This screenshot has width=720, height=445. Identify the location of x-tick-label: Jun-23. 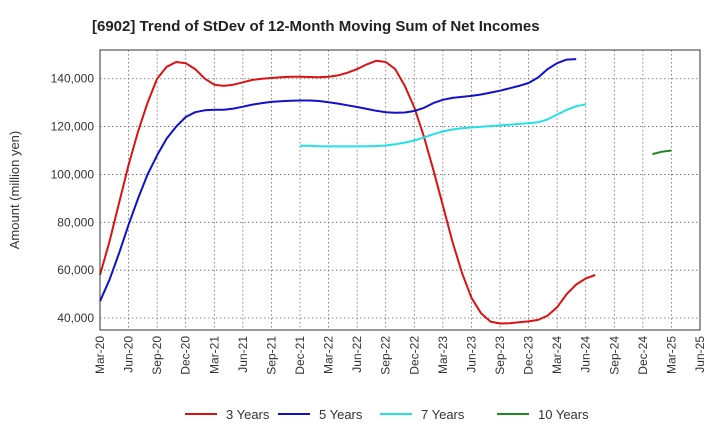
(471, 354).